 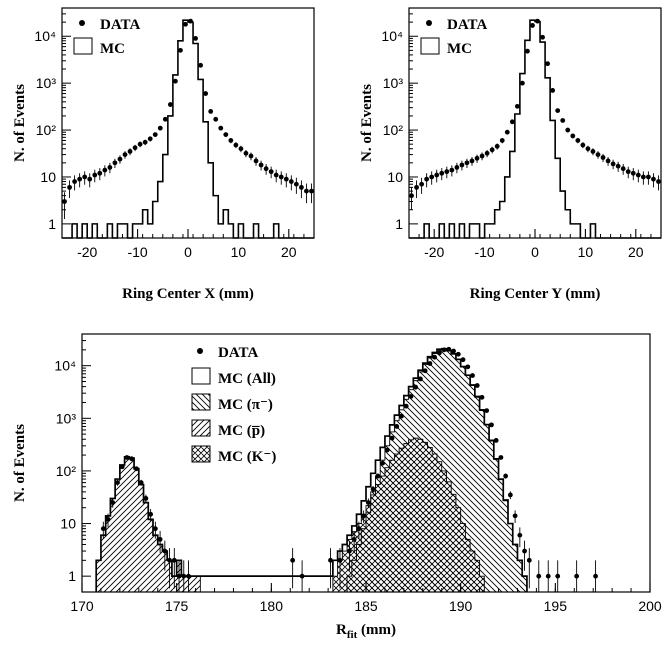 I want to click on x-axis-title-unit: (mm), so click(x=376, y=630).